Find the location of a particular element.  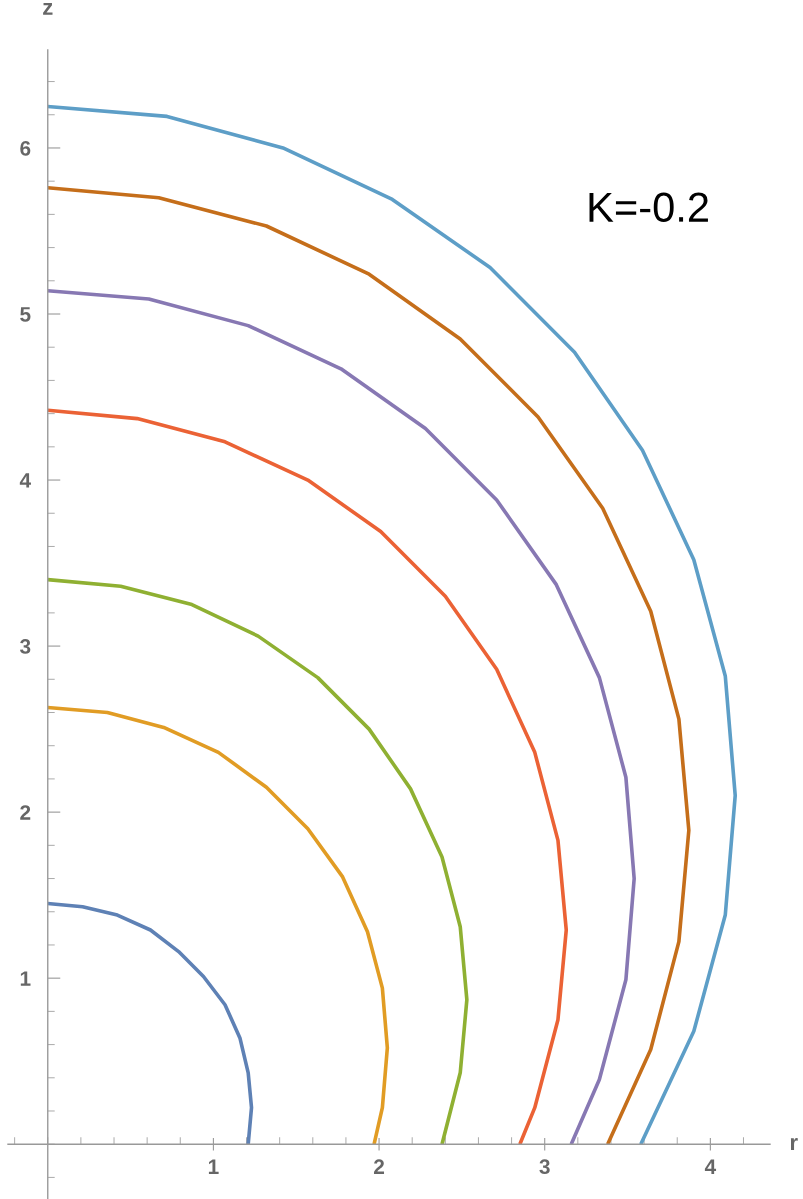

x-tick-label: 2 is located at coordinates (379, 1166).